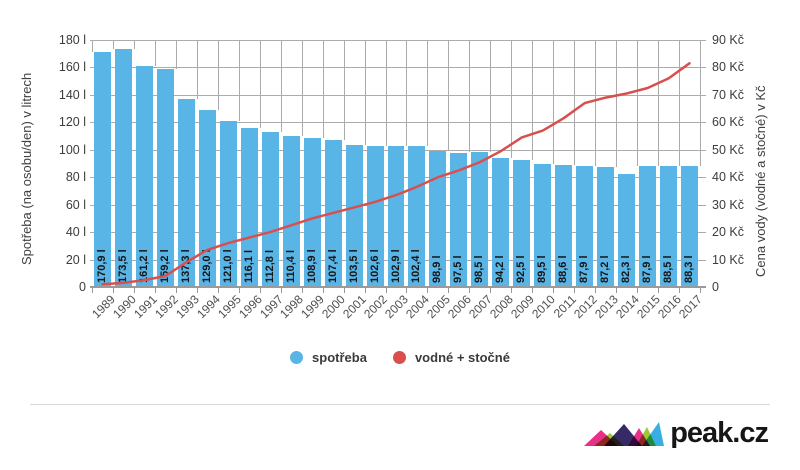 Image resolution: width=800 pixels, height=470 pixels. I want to click on y-tick-right: 0, so click(715, 287).